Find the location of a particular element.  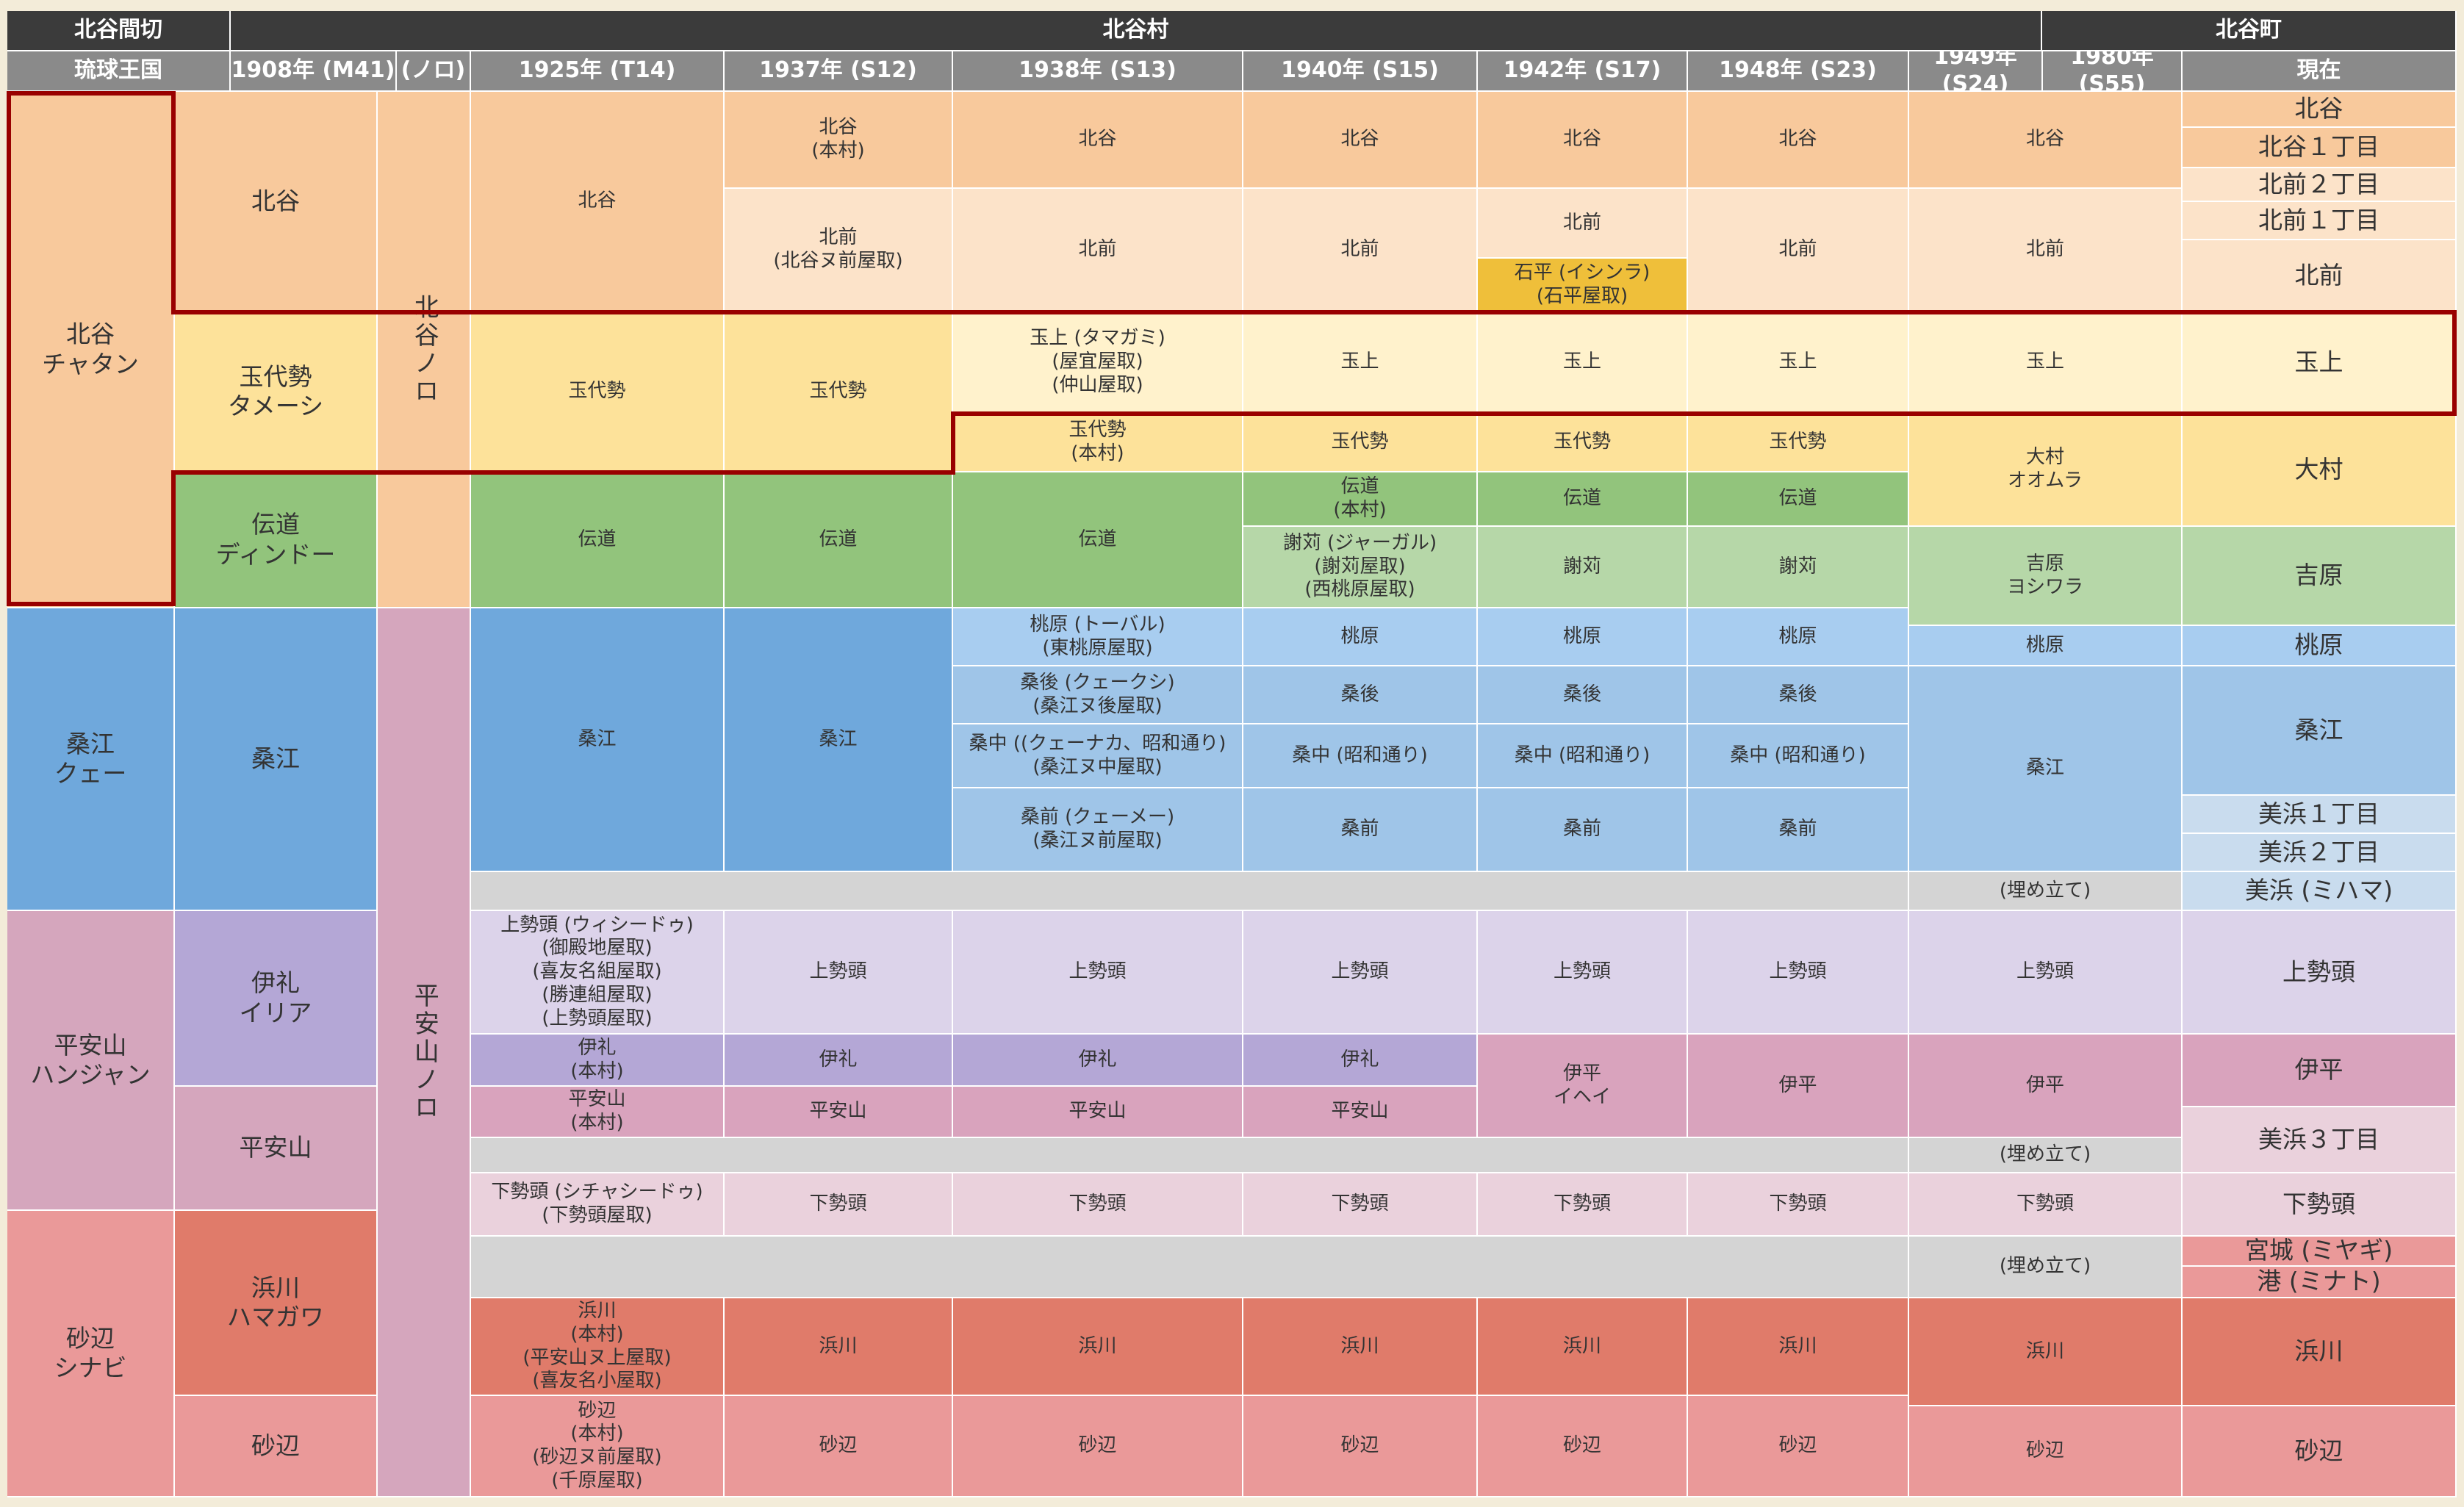

s15-kuenaka: 桑中 (昭和通り) is located at coordinates (1360, 756).